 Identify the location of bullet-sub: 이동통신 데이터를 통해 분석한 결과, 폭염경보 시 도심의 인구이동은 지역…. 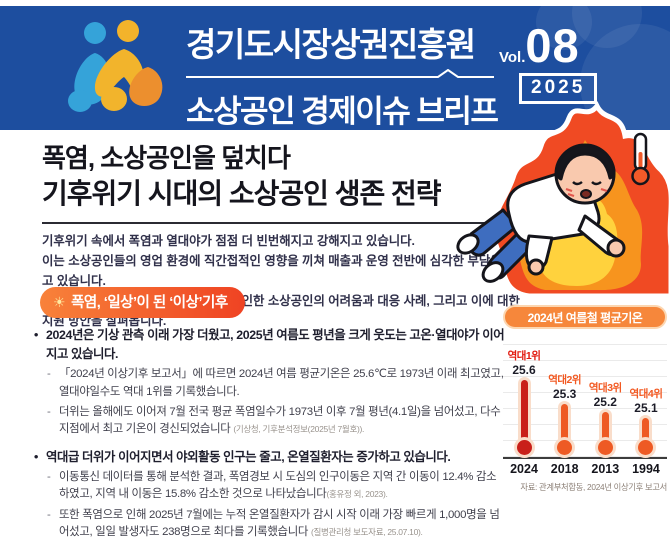
(270, 486).